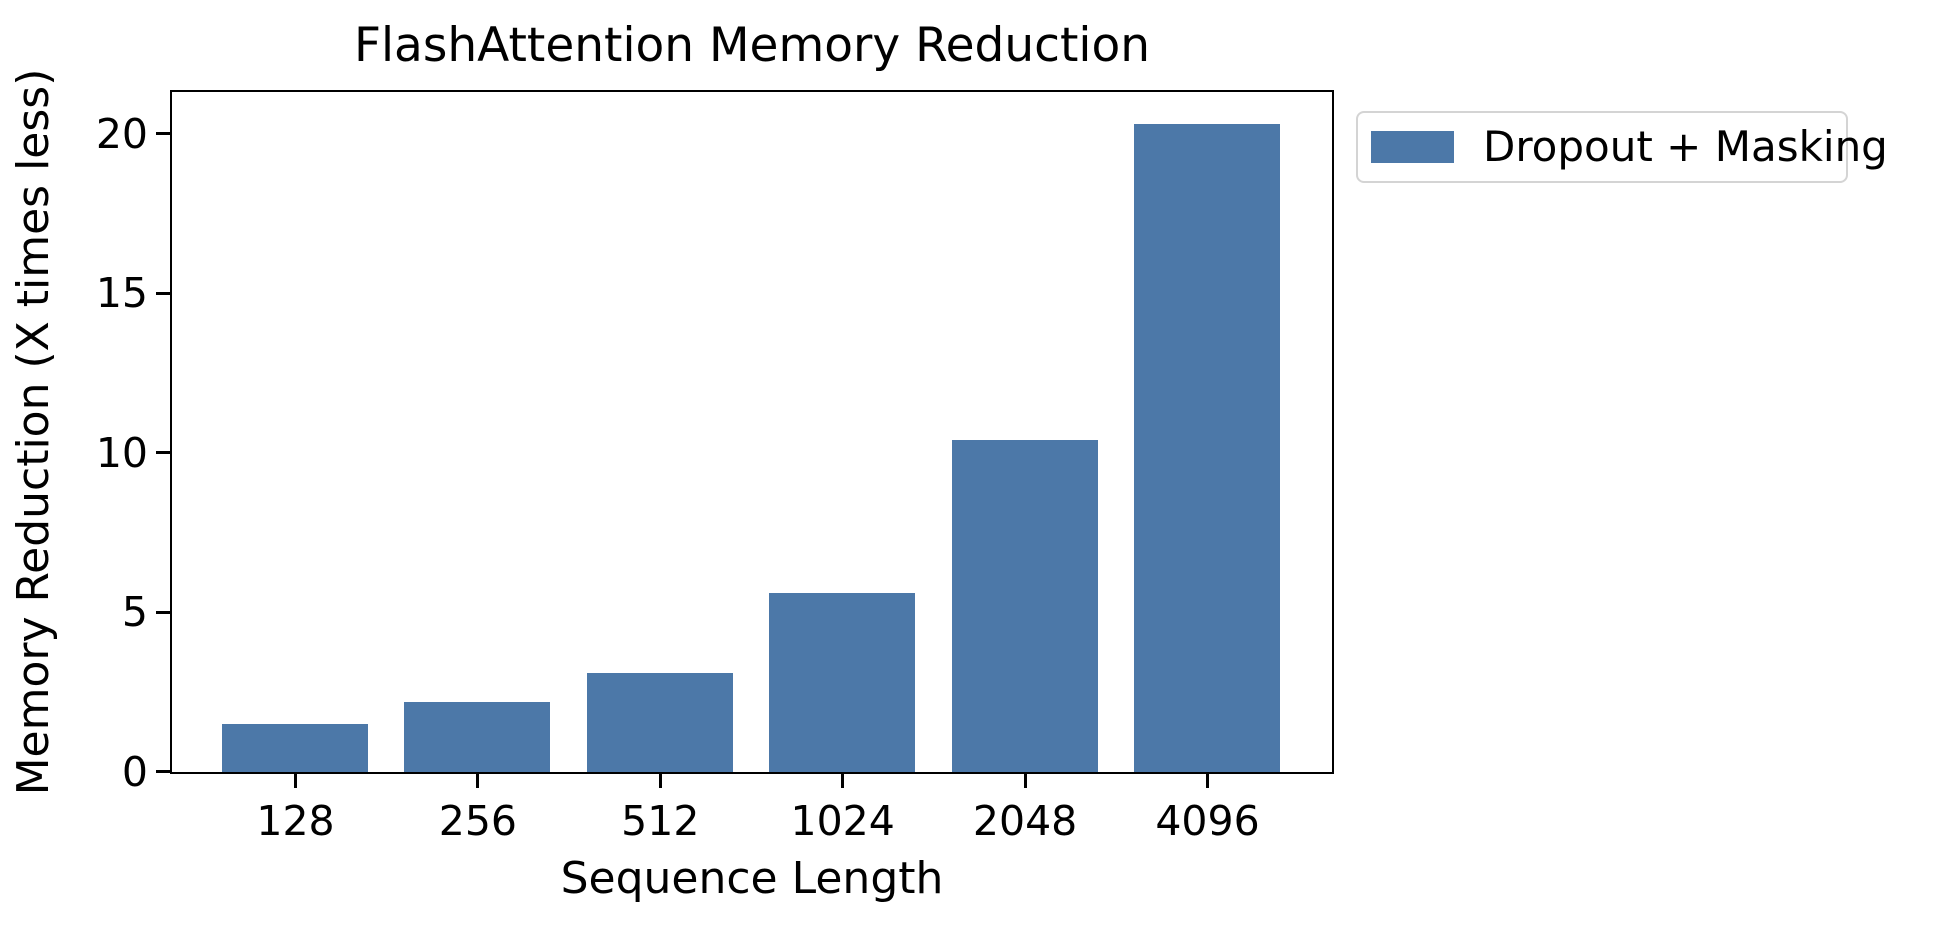 The width and height of the screenshot is (1935, 932). Describe the element at coordinates (478, 821) in the screenshot. I see `x-tick-label-256: 256` at that location.